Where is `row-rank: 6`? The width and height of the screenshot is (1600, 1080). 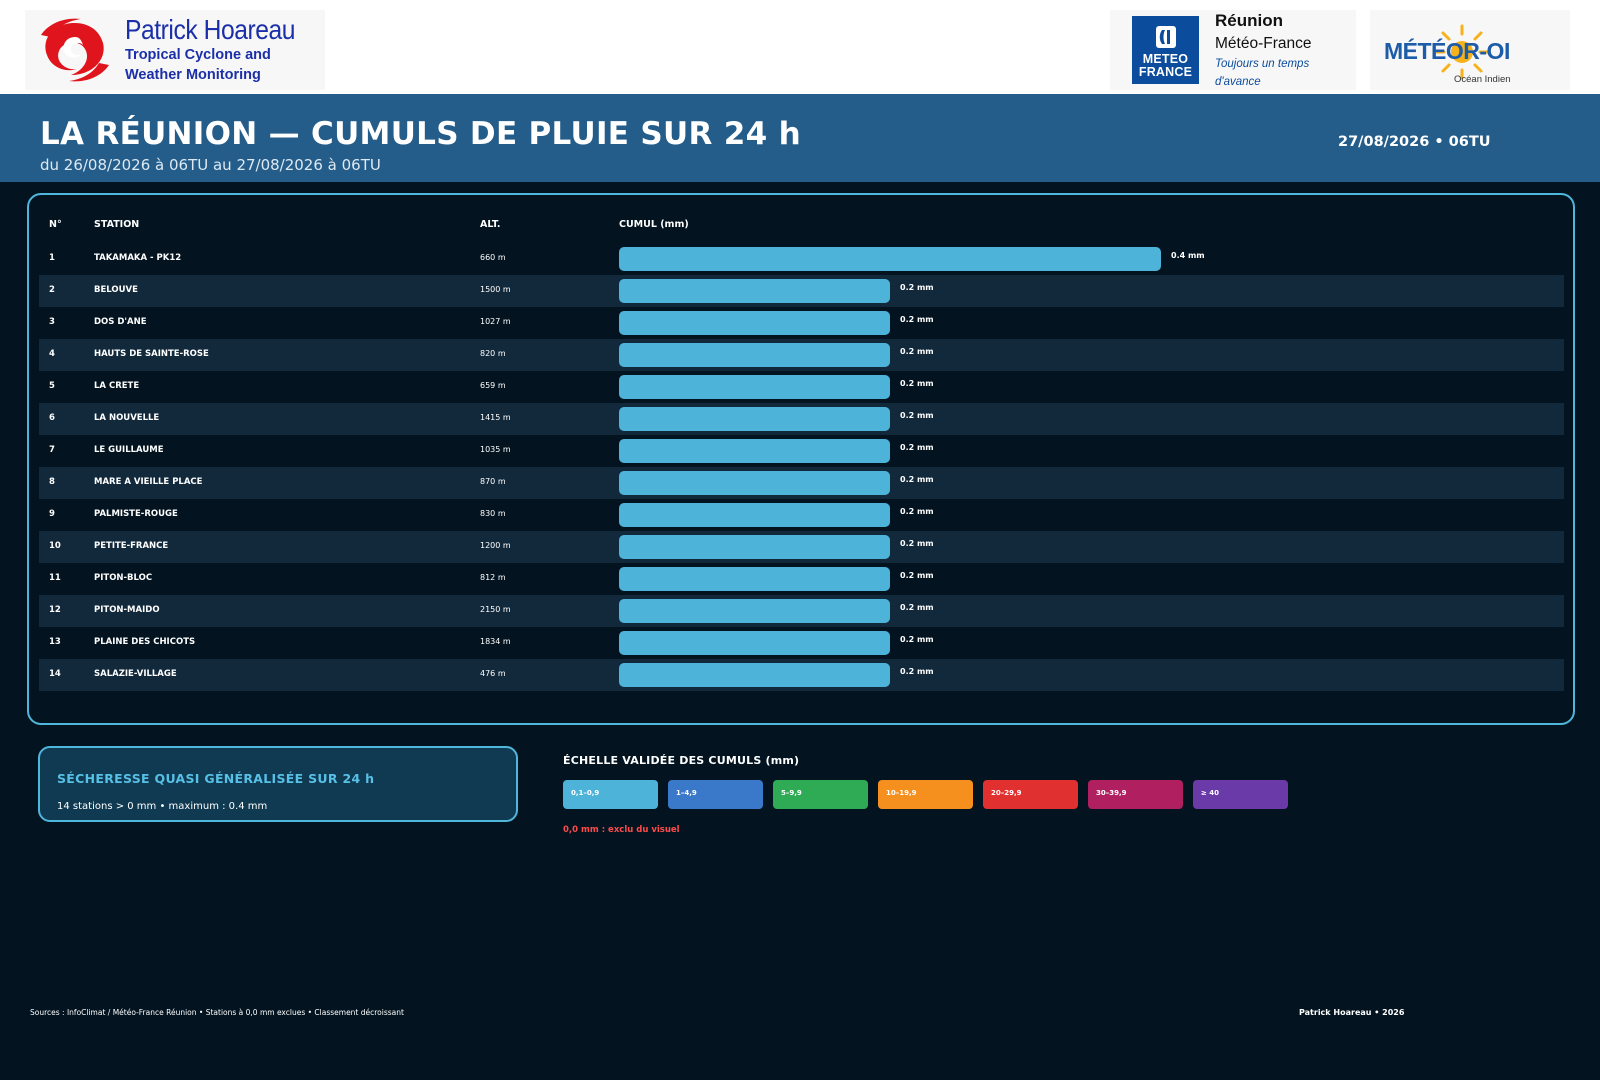
row-rank: 6 is located at coordinates (52, 418).